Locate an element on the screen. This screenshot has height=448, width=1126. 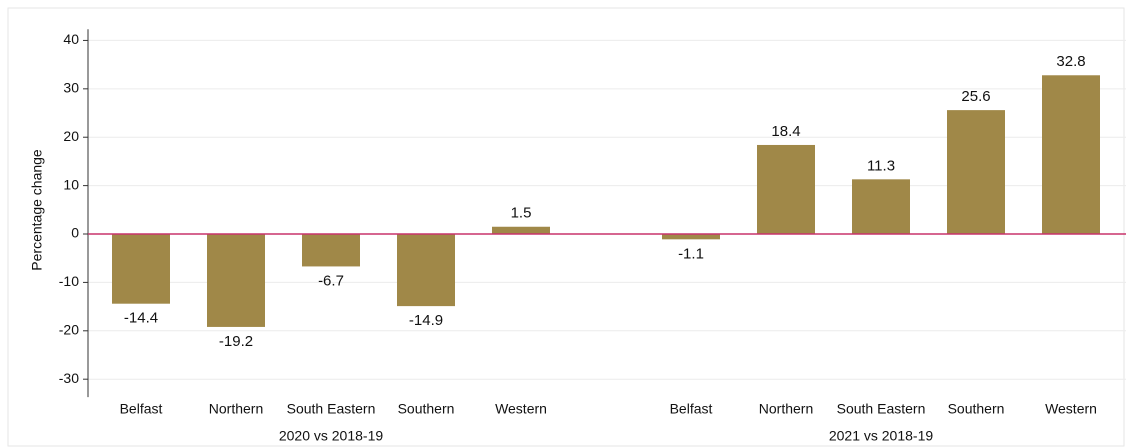
y-tick-label: 40 is located at coordinates (71, 39).